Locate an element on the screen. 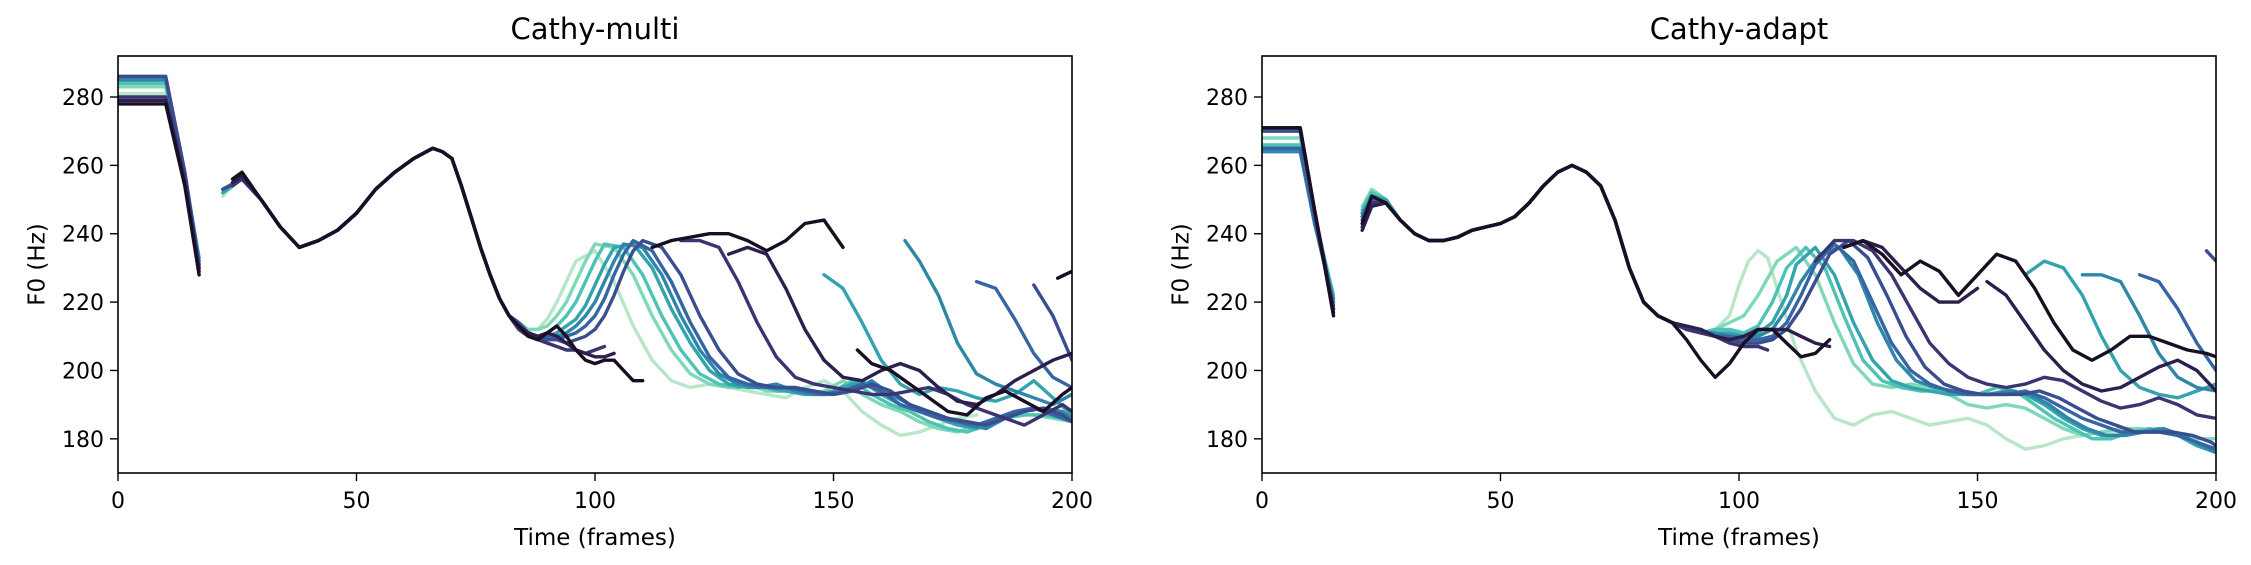 Image resolution: width=2251 pixels, height=565 pixels. chart-title: Cathy-adapt is located at coordinates (1739, 29).